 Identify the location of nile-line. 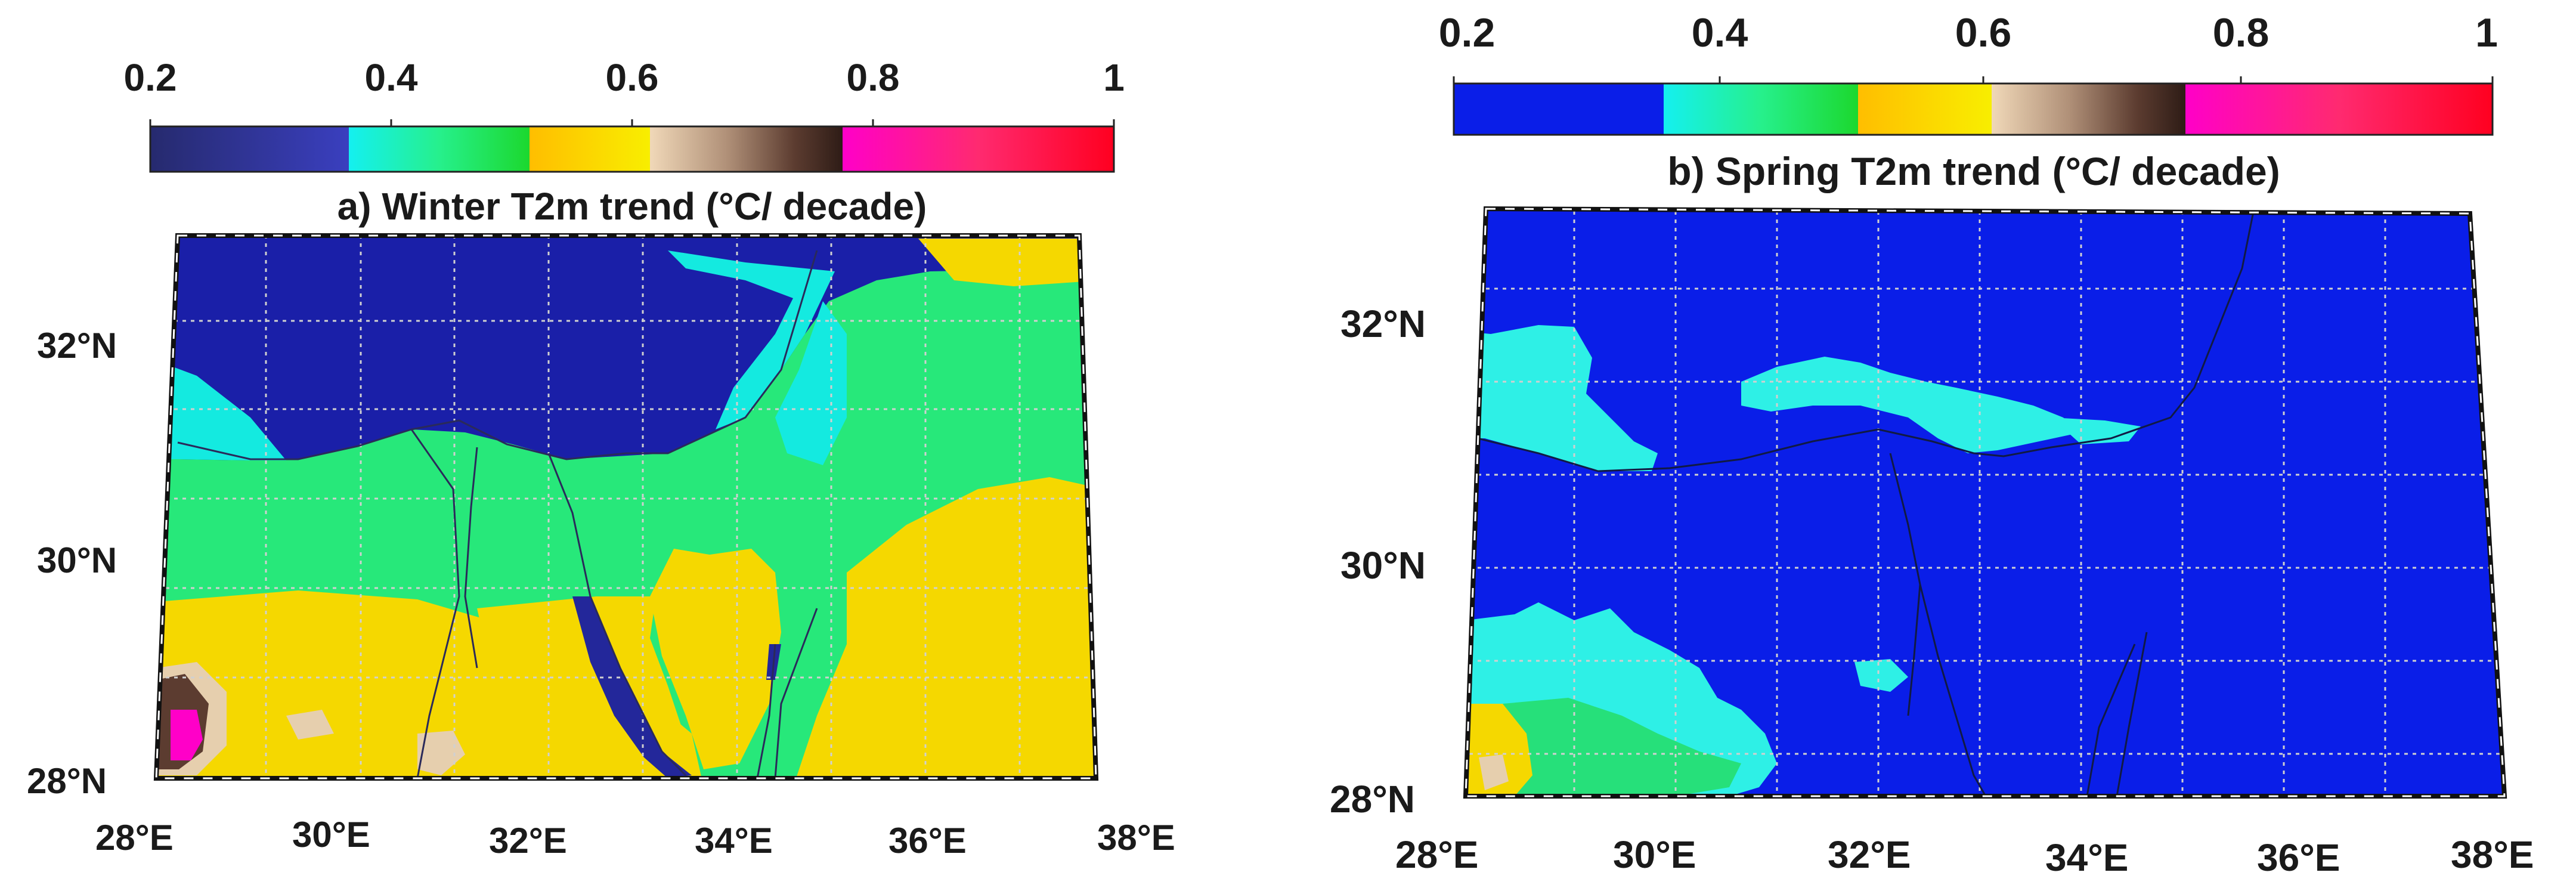
(471, 558).